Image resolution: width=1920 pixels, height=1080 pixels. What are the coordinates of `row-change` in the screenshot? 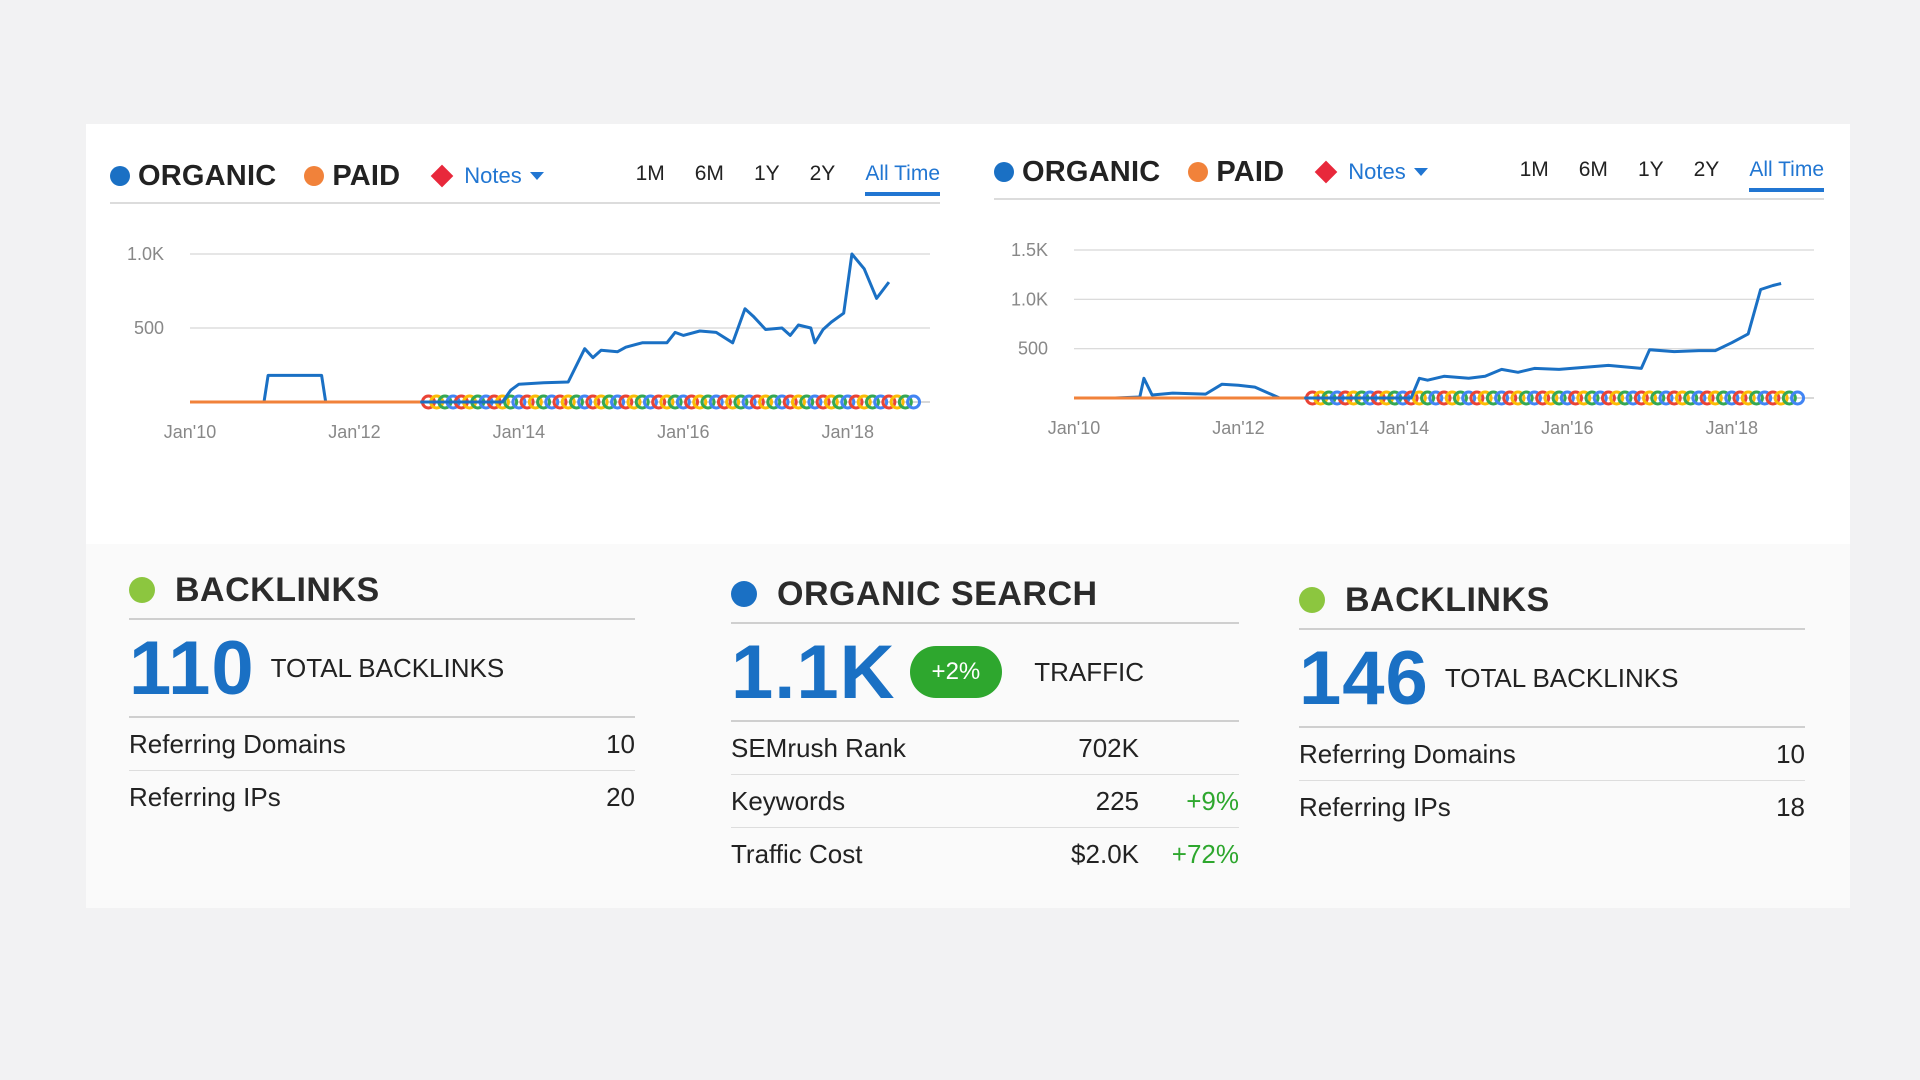 It's located at (1189, 748).